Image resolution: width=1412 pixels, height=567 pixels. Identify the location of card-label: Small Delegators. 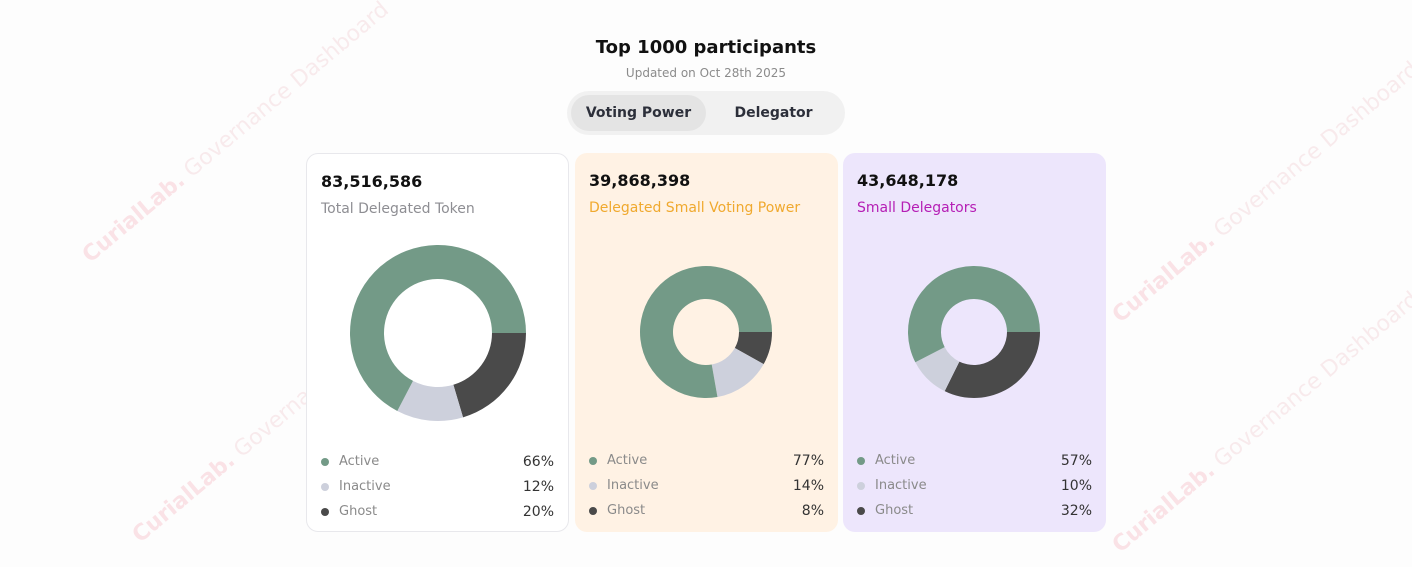
(917, 208).